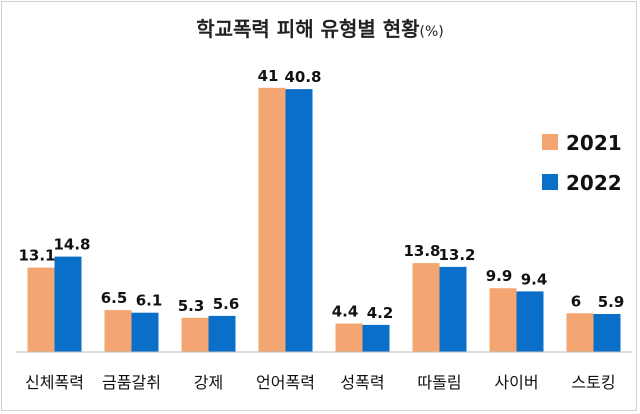 Image resolution: width=640 pixels, height=414 pixels. Describe the element at coordinates (36, 256) in the screenshot. I see `value-label-2021-0: 13.1` at that location.